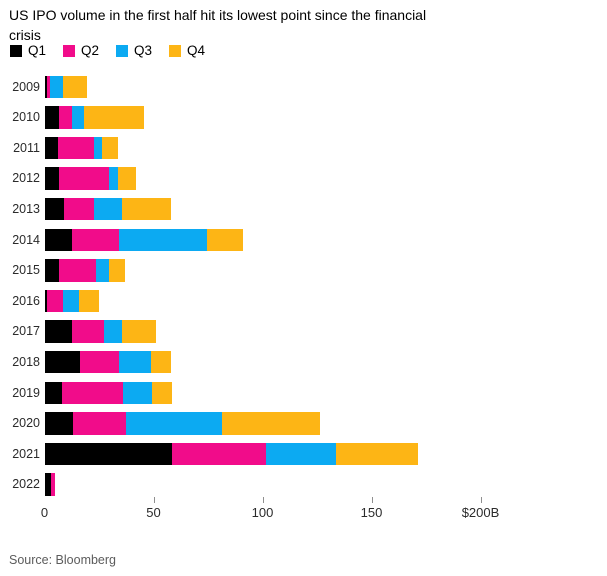 This screenshot has height=576, width=607. Describe the element at coordinates (175, 50) in the screenshot. I see `legend-swatch-q4` at that location.